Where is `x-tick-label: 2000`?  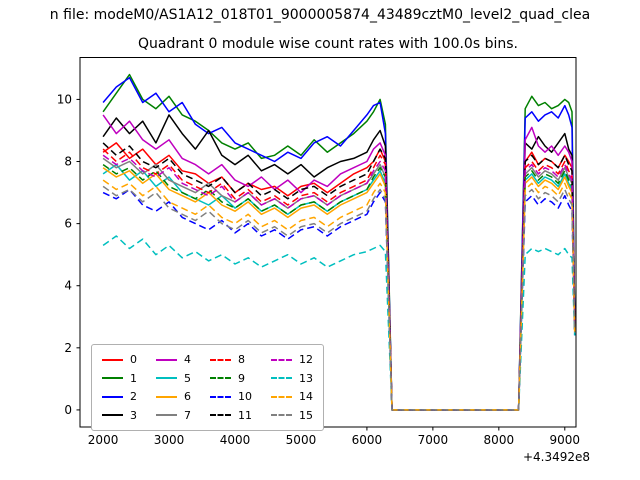 x-tick-label: 2000 is located at coordinates (103, 440).